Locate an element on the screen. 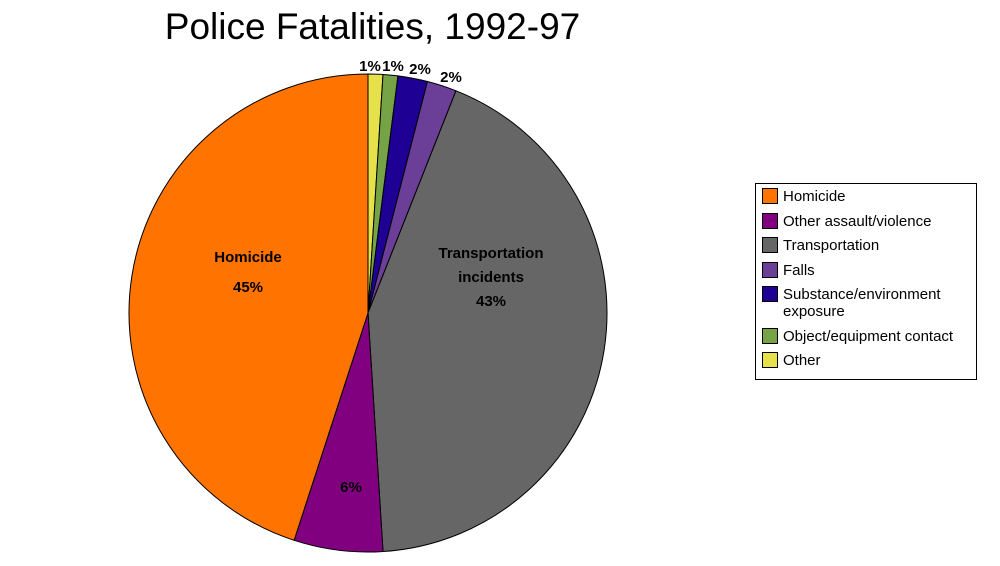 This screenshot has height=566, width=1000. legend-label: Other is located at coordinates (802, 360).